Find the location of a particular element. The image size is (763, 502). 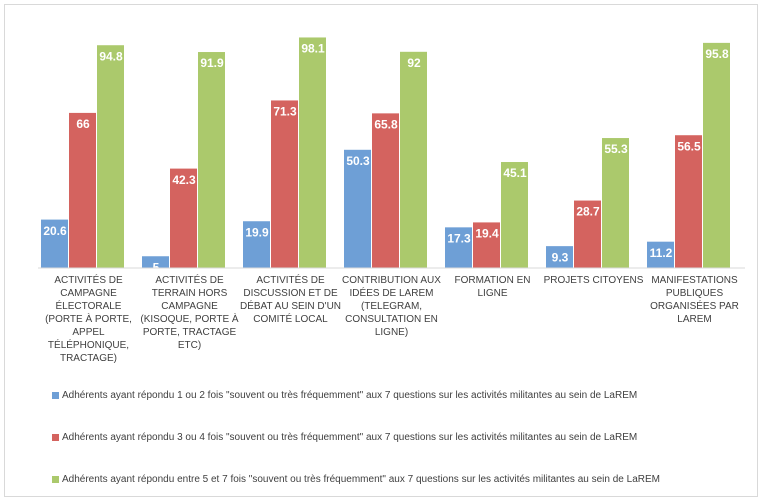

value-label: 17.3 is located at coordinates (459, 239).